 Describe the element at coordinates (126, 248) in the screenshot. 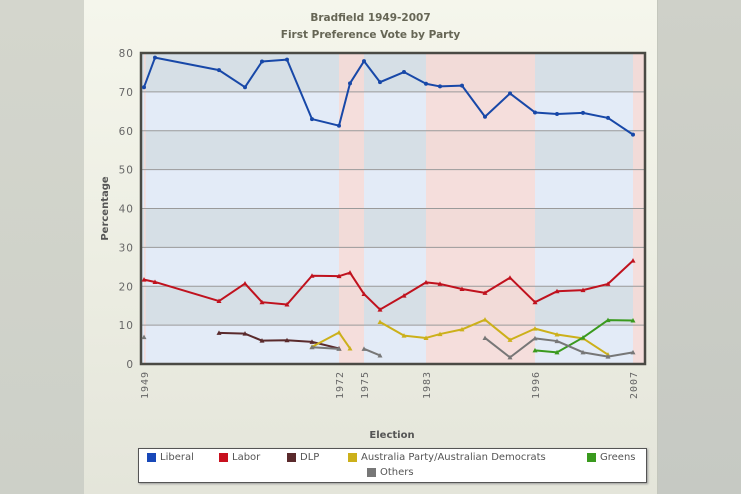

I see `y-tick-label: 30` at that location.